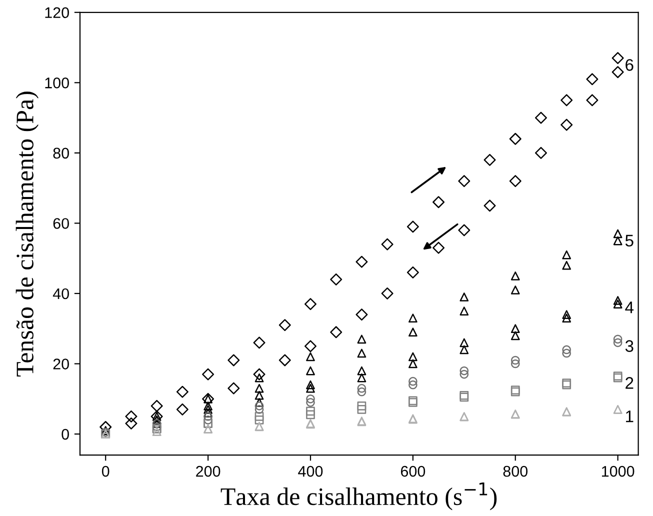  What do you see at coordinates (630, 383) in the screenshot?
I see `series-label: 2` at bounding box center [630, 383].